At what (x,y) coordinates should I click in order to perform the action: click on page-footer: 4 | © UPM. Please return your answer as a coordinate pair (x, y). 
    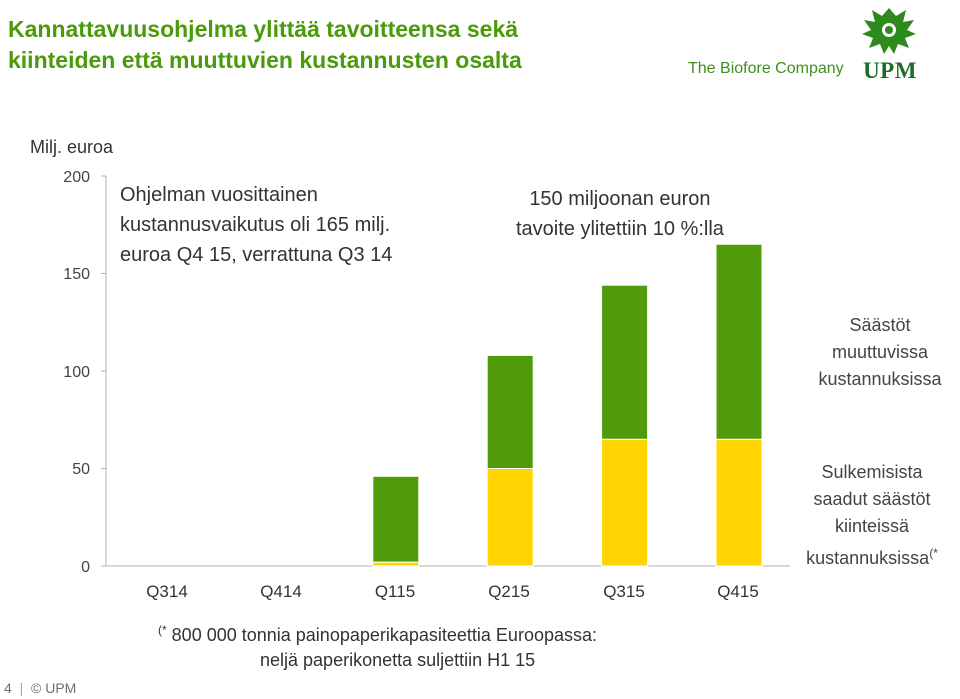
    Looking at the image, I should click on (40, 688).